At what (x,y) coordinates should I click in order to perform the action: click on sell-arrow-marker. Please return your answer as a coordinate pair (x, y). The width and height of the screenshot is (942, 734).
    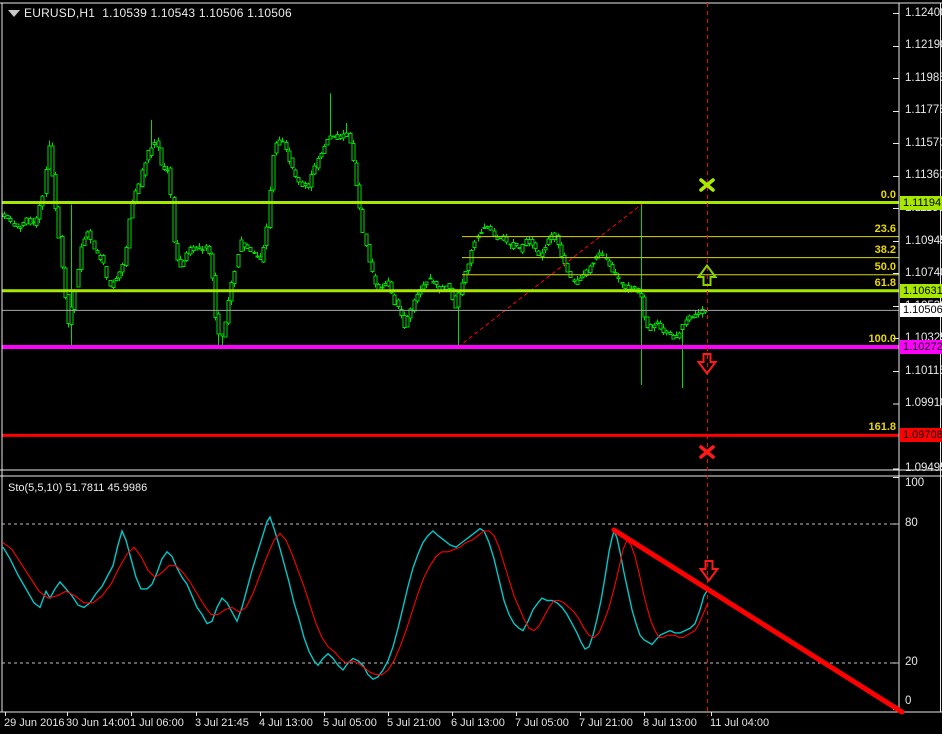
    Looking at the image, I should click on (707, 364).